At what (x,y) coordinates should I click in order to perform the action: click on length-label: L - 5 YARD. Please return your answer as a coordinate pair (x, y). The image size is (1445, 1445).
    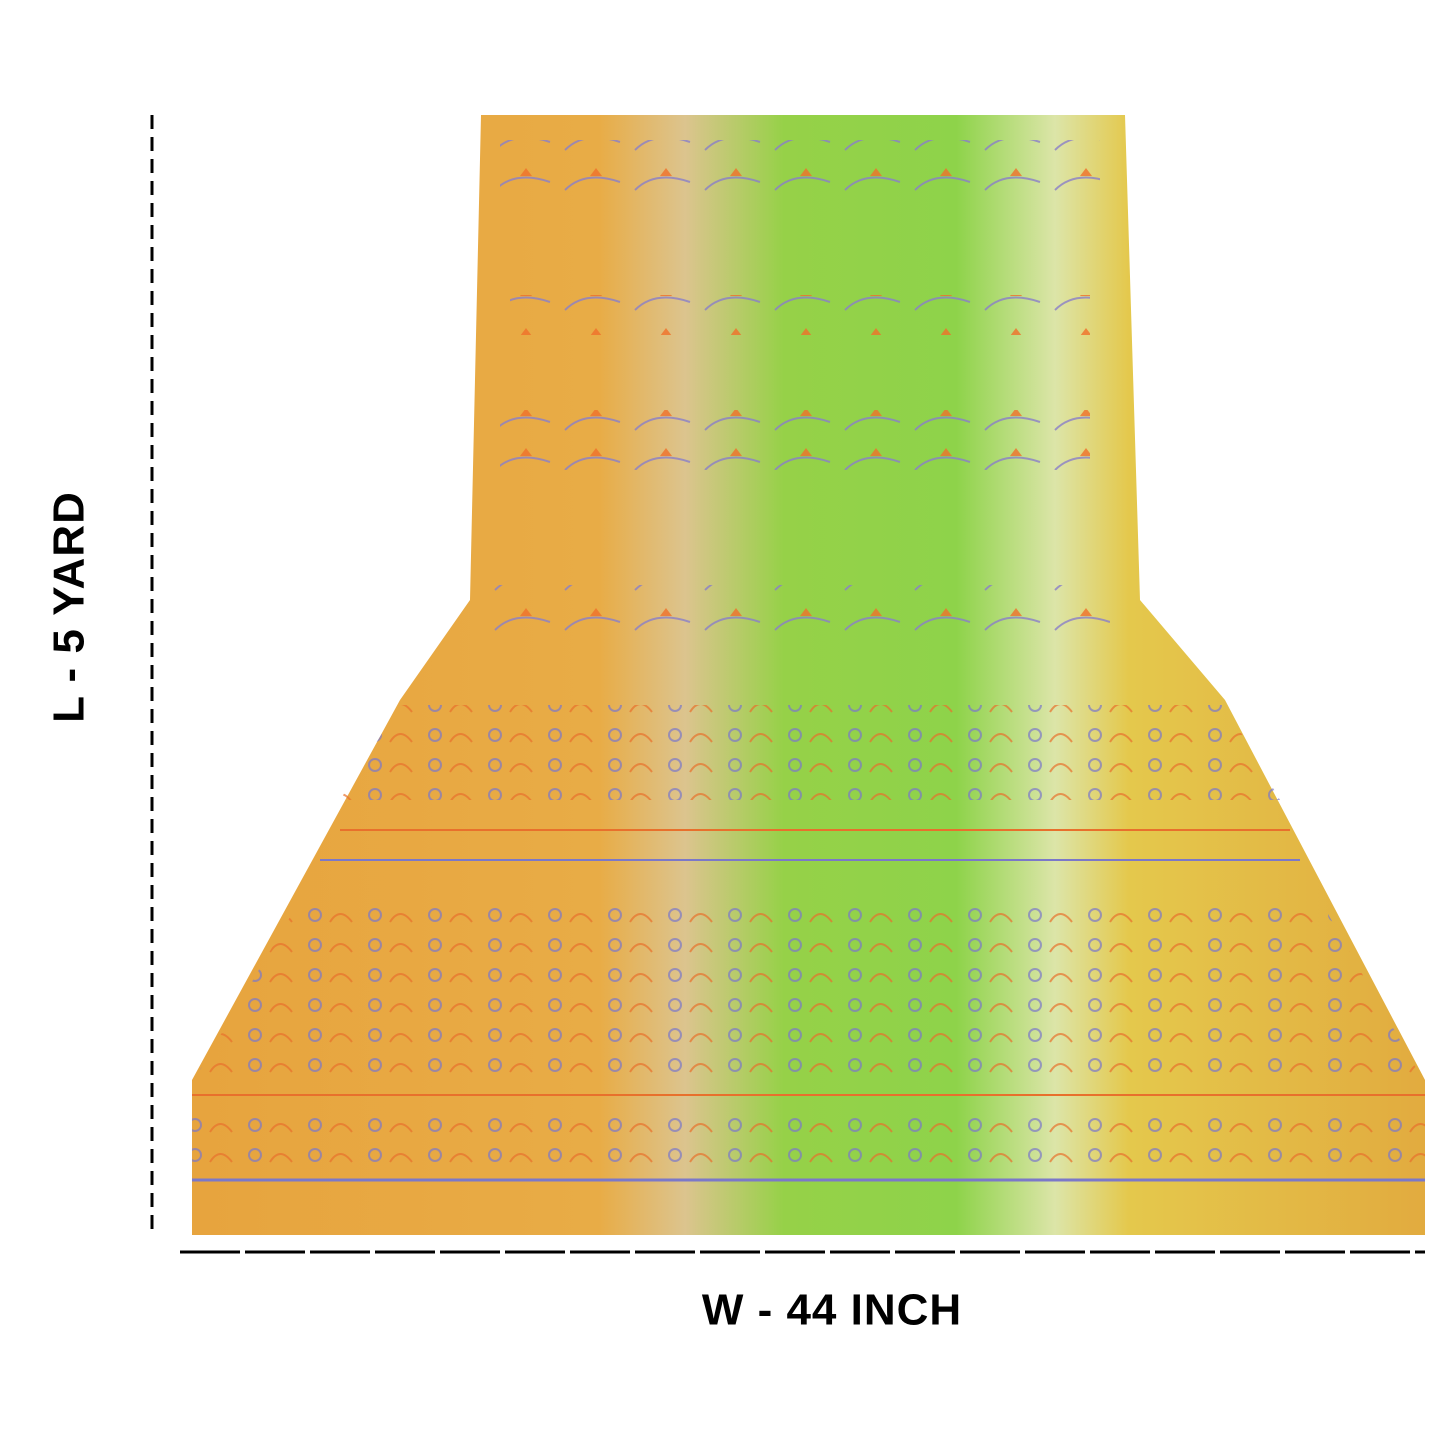
    Looking at the image, I should click on (69, 607).